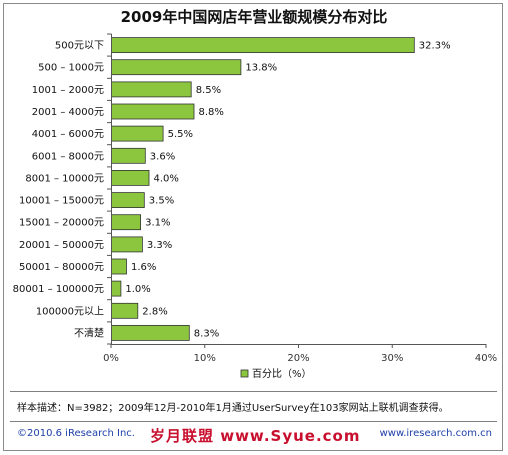 The image size is (508, 455). I want to click on data-label: 4.0%, so click(166, 178).